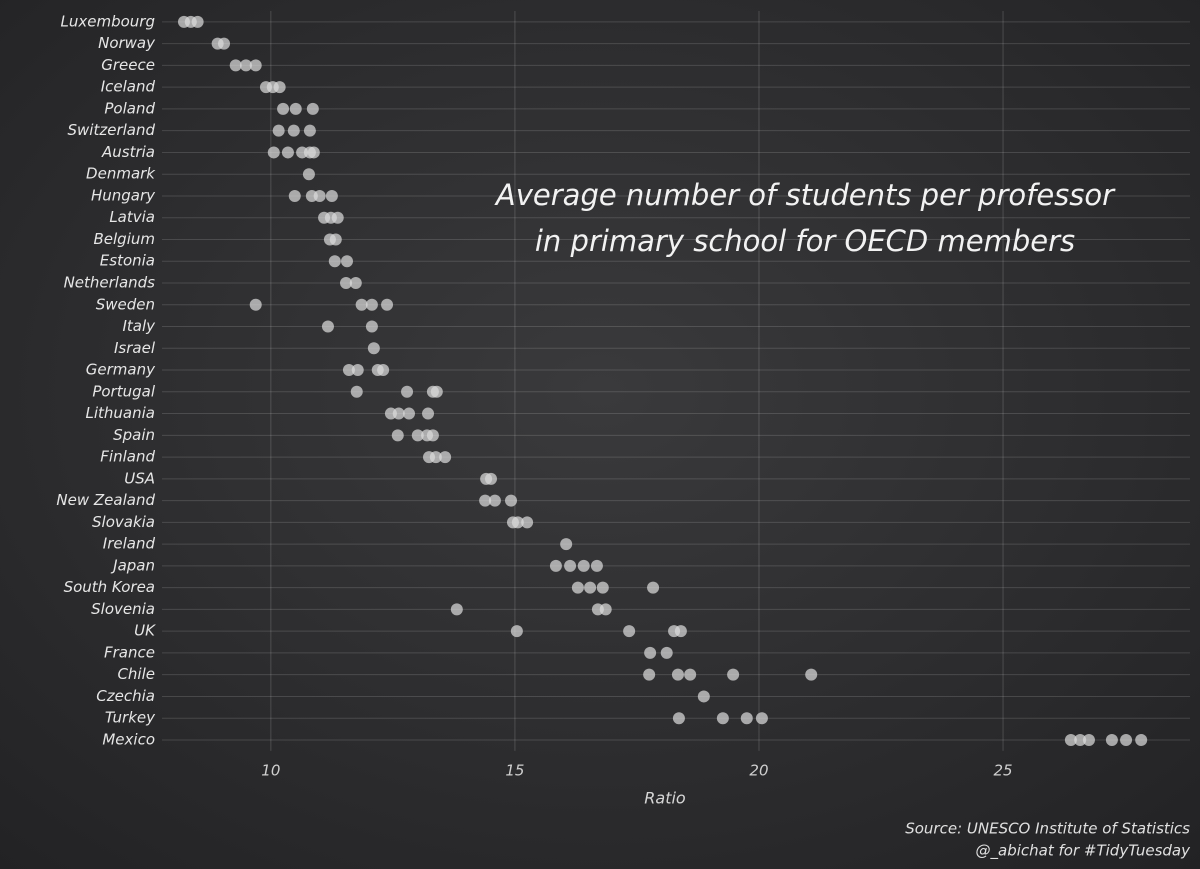 This screenshot has height=869, width=1200. Describe the element at coordinates (110, 283) in the screenshot. I see `y-tick-label: Netherlands` at that location.